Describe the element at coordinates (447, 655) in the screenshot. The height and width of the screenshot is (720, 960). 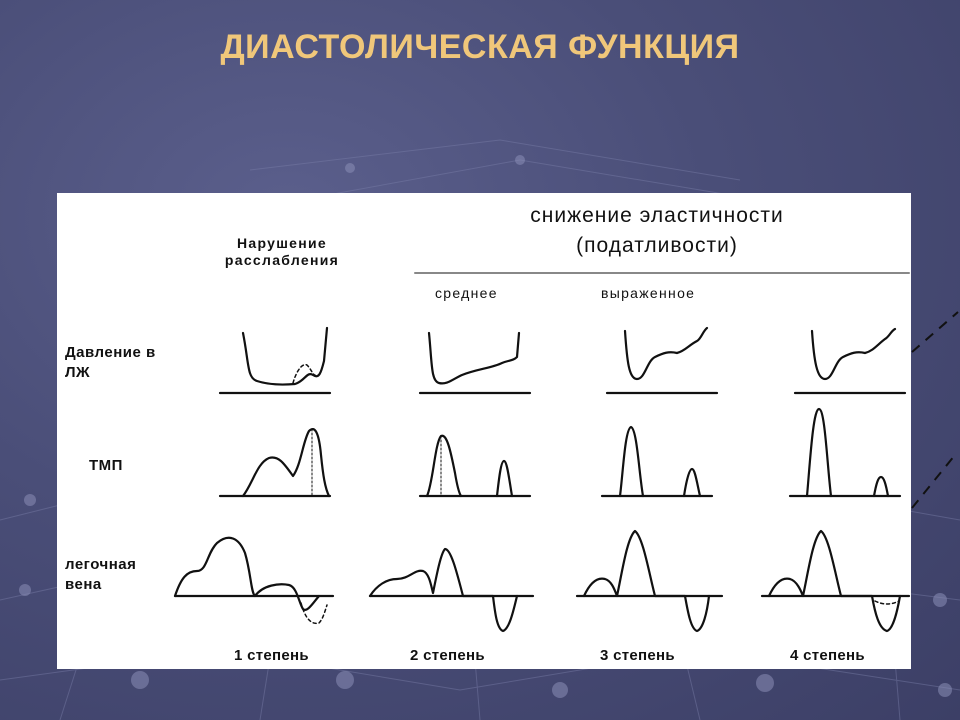
I see `degree-label-2: 2 степень` at that location.